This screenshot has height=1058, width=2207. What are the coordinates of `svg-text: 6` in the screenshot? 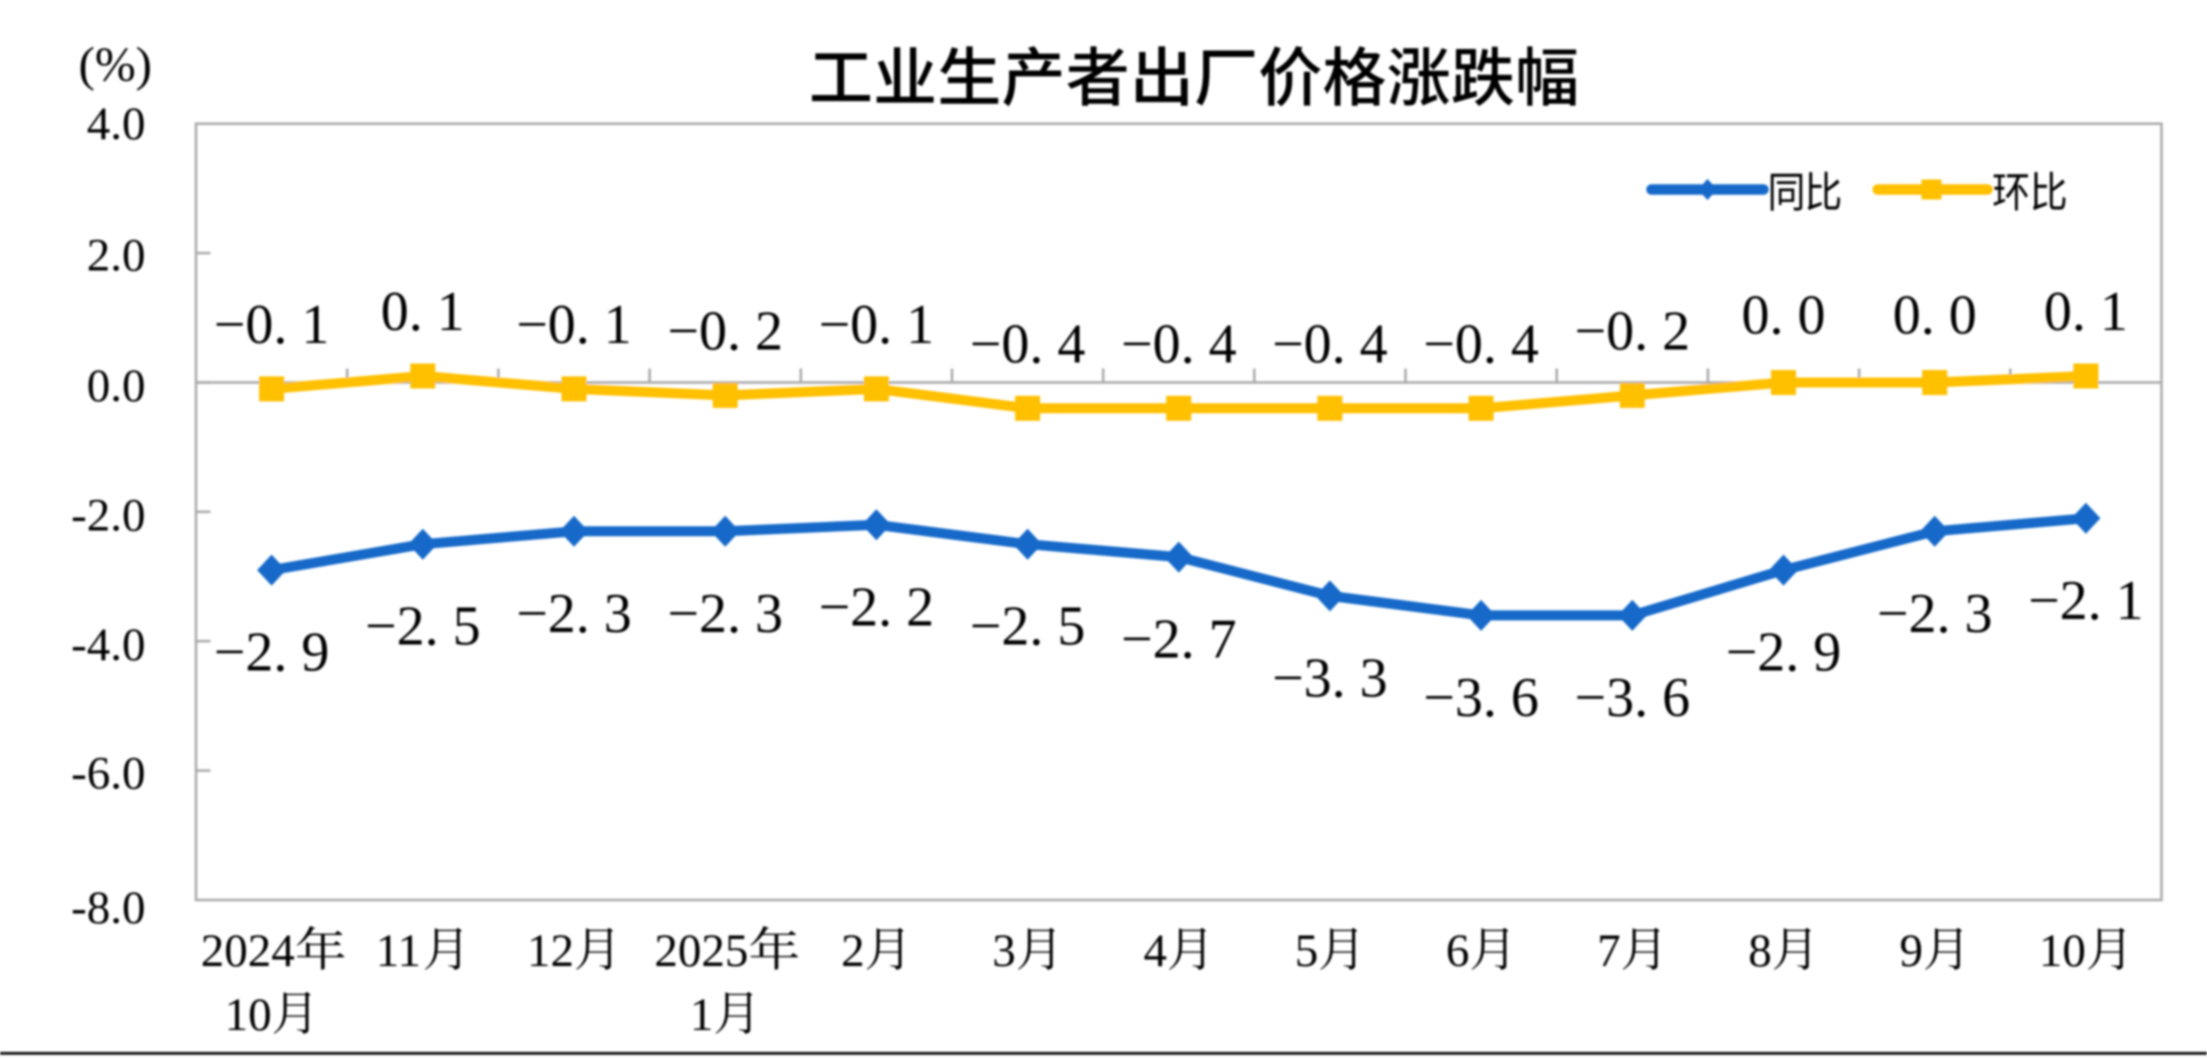 It's located at (1458, 951).